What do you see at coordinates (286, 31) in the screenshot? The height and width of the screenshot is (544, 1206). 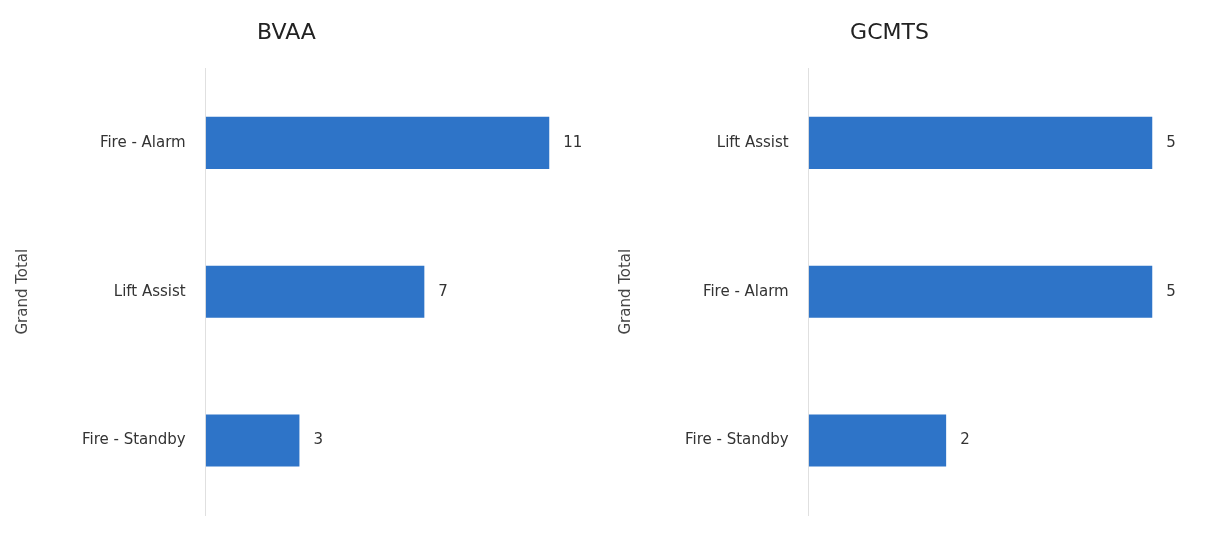 I see `chart-title: BVAA` at bounding box center [286, 31].